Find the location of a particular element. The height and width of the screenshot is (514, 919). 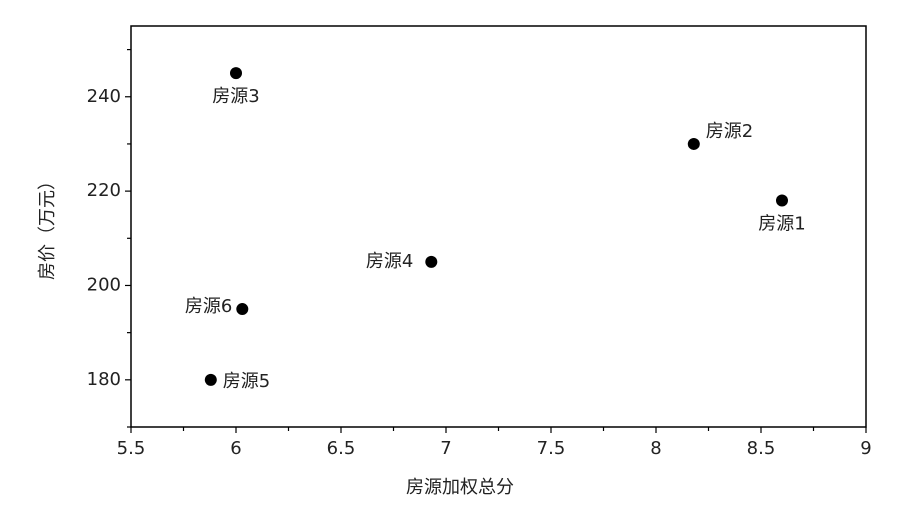

x-tick-label: 6 is located at coordinates (235, 448).